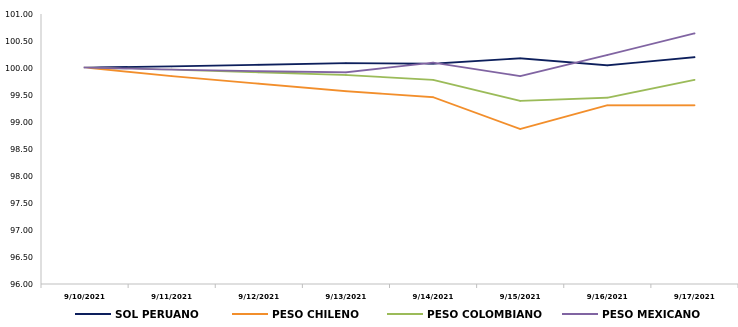 The width and height of the screenshot is (738, 327). Describe the element at coordinates (607, 297) in the screenshot. I see `x-tick-label: 9/16/2021` at that location.